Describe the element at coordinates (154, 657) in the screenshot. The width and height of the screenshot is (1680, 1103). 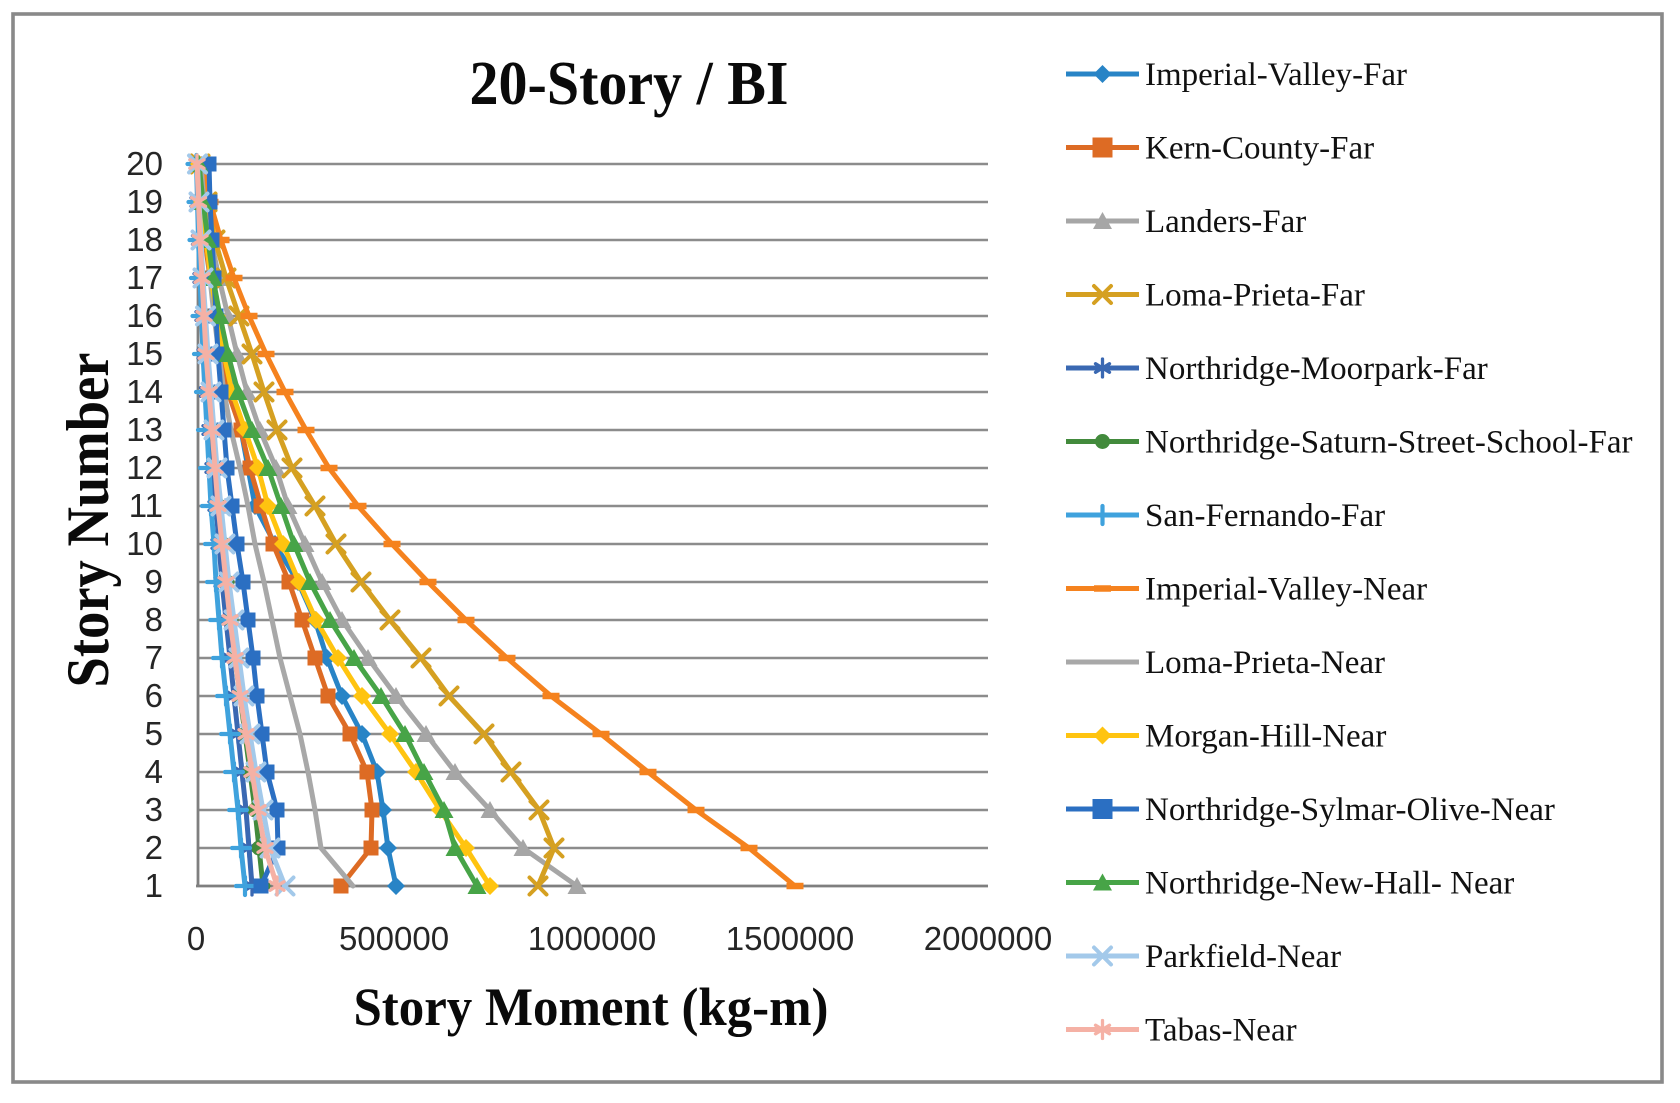
I see `svg-text: 7` at that location.